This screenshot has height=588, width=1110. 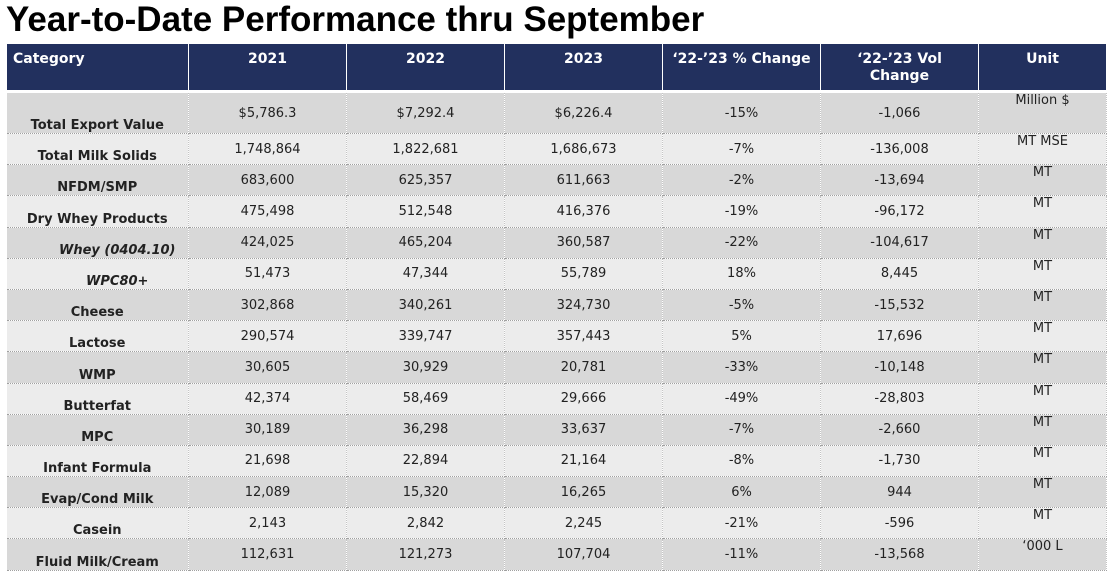 I want to click on pct-change-cell: 18%, so click(x=741, y=274).